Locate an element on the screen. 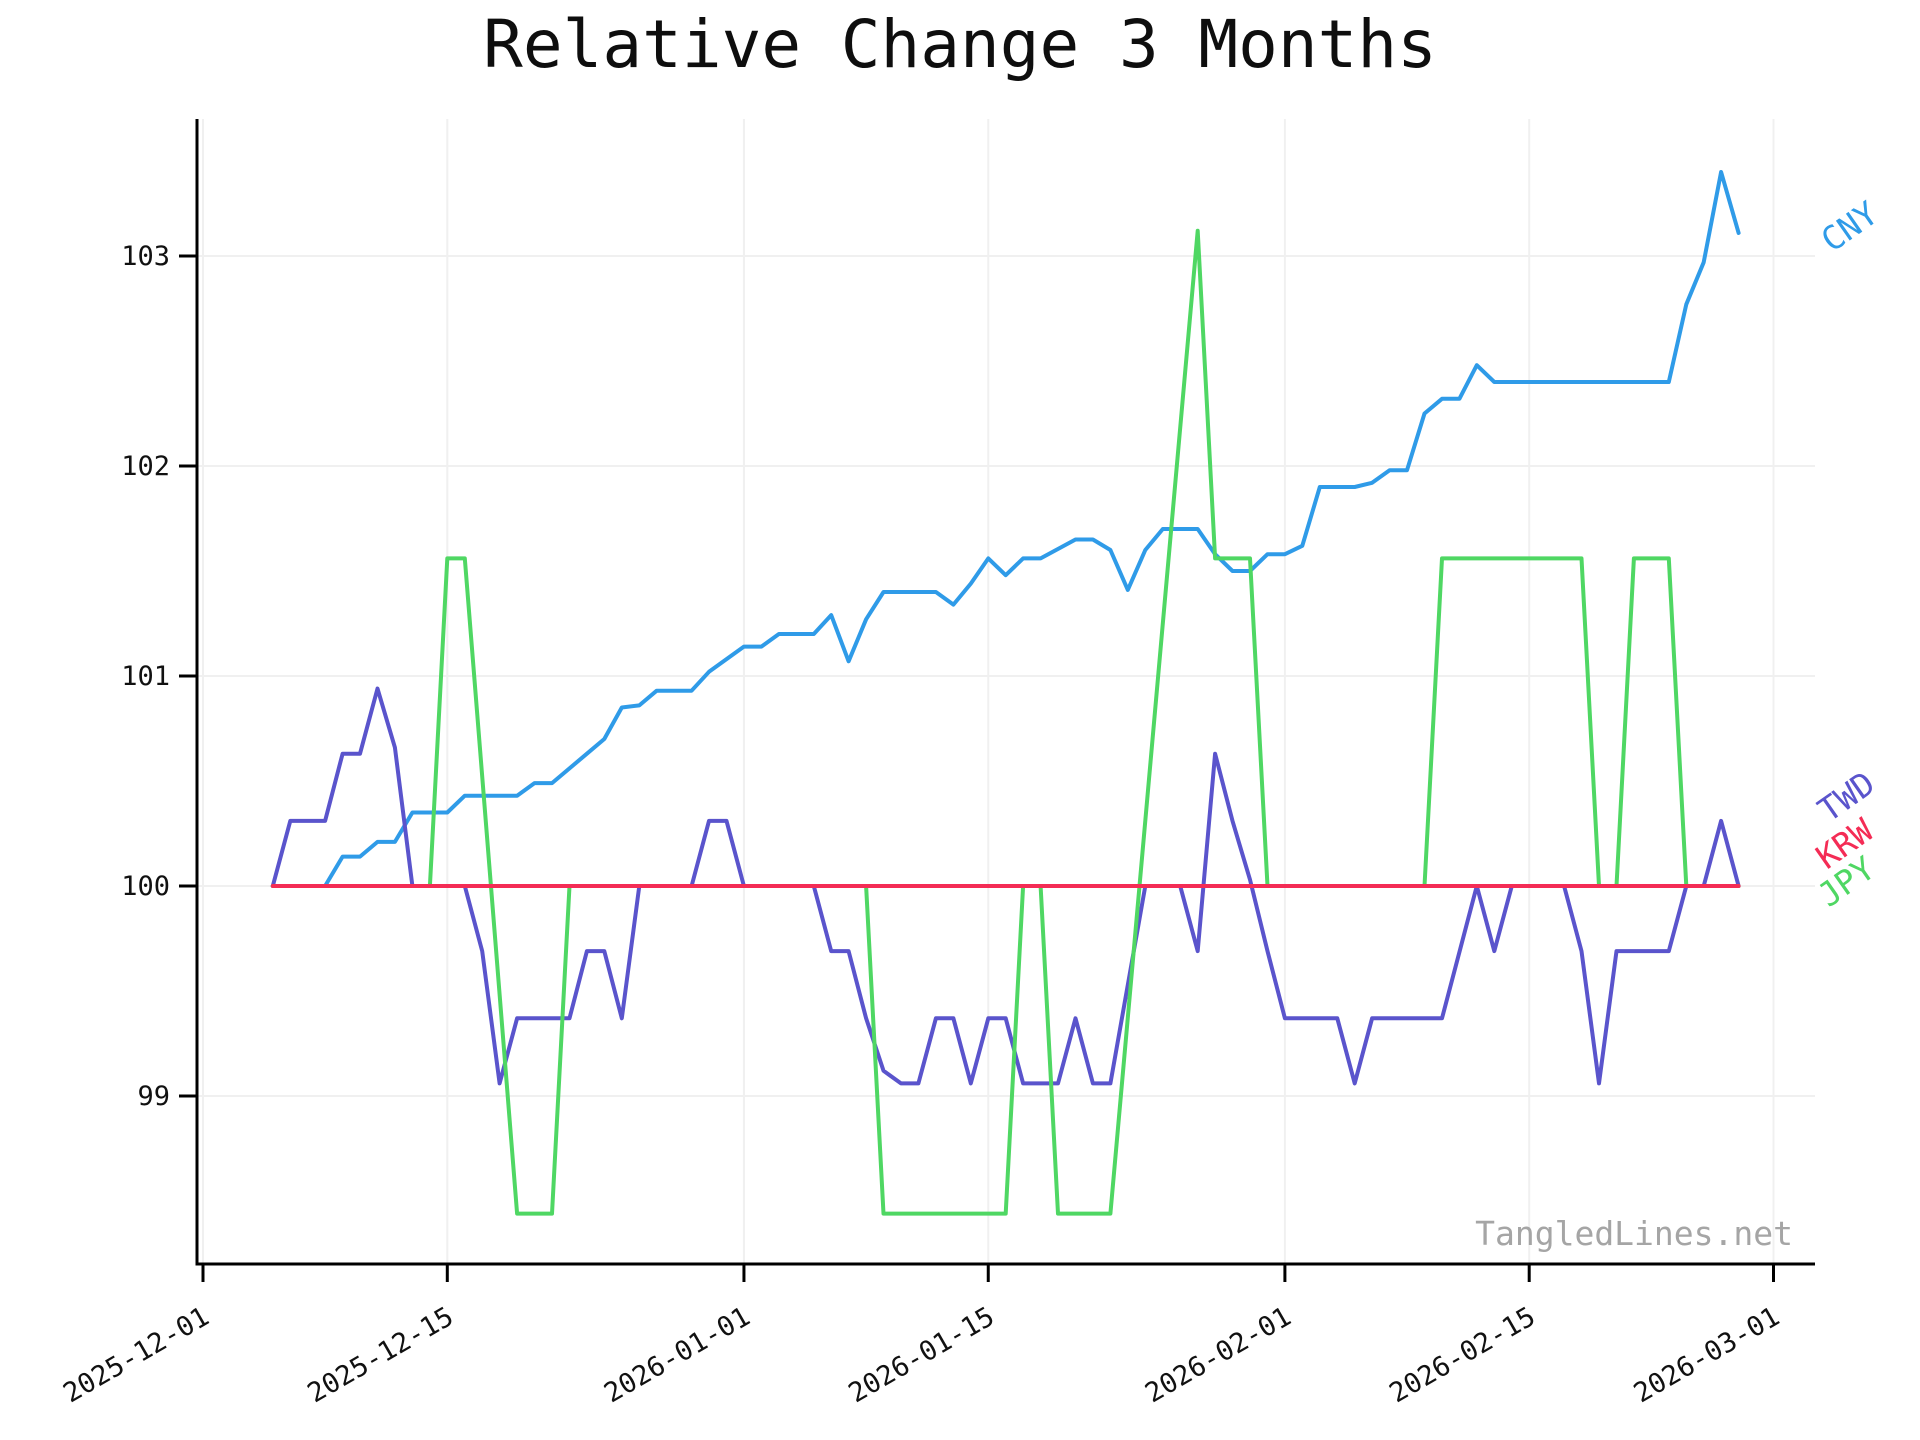  y-tick-label: 100 is located at coordinates (145, 886).